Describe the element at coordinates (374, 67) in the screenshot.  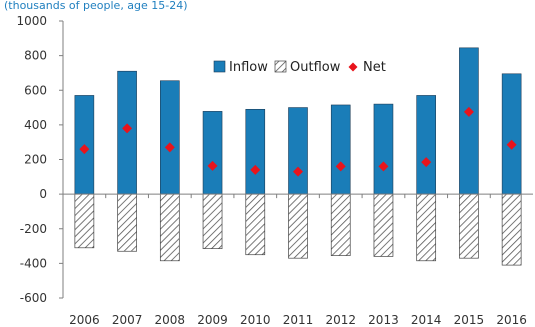
I see `legend-net-label: Net` at that location.